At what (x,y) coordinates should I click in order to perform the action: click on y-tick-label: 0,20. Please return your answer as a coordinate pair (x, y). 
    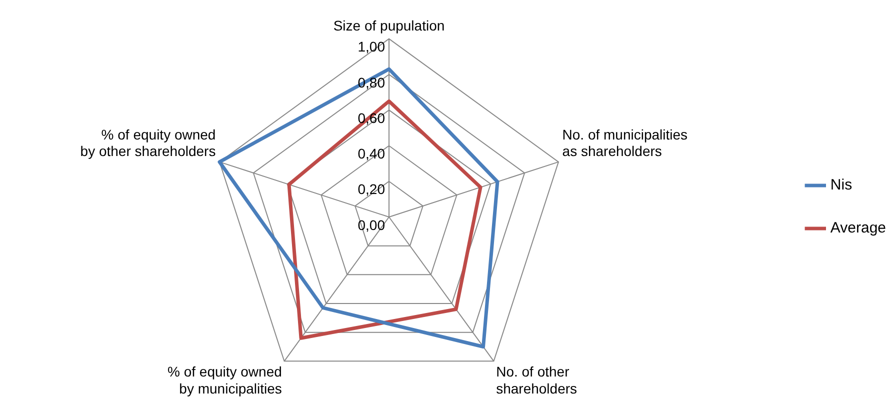
    Looking at the image, I should click on (372, 189).